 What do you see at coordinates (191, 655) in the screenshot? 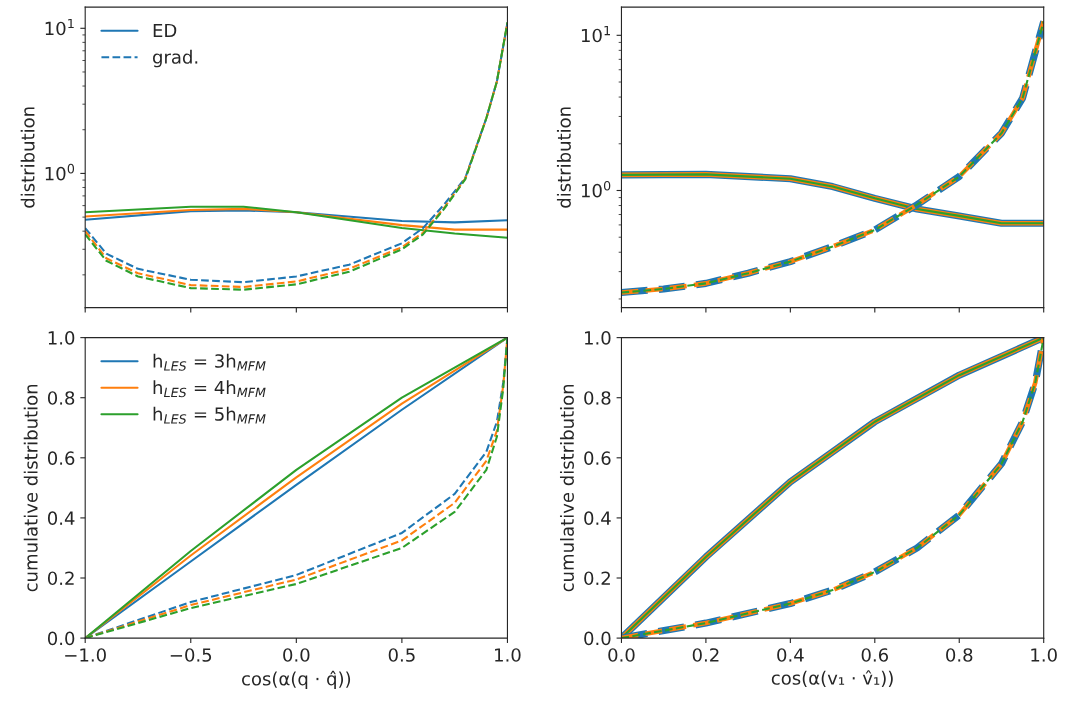
I see `x-tick-label: −0.5` at bounding box center [191, 655].